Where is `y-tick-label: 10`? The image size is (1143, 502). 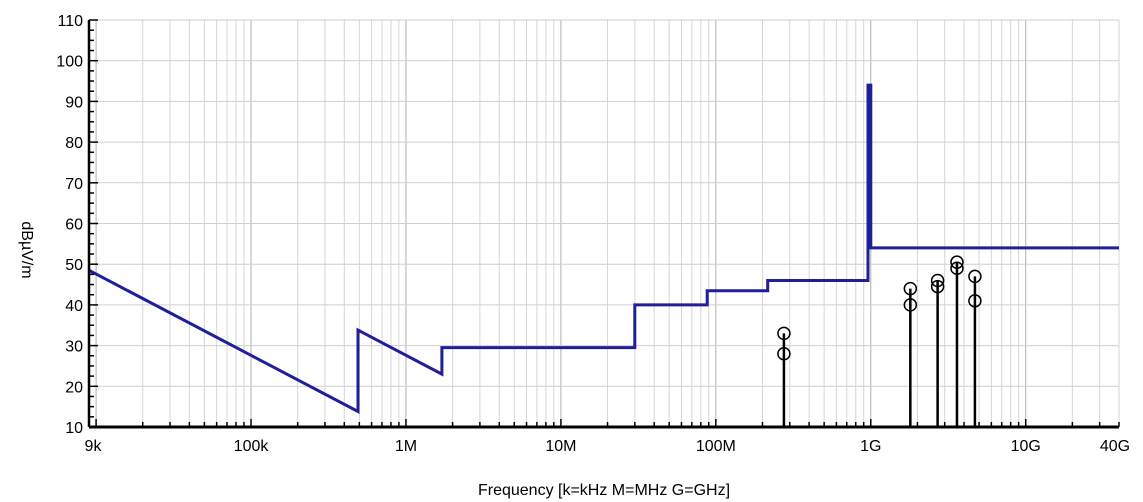
y-tick-label: 10 is located at coordinates (74, 428).